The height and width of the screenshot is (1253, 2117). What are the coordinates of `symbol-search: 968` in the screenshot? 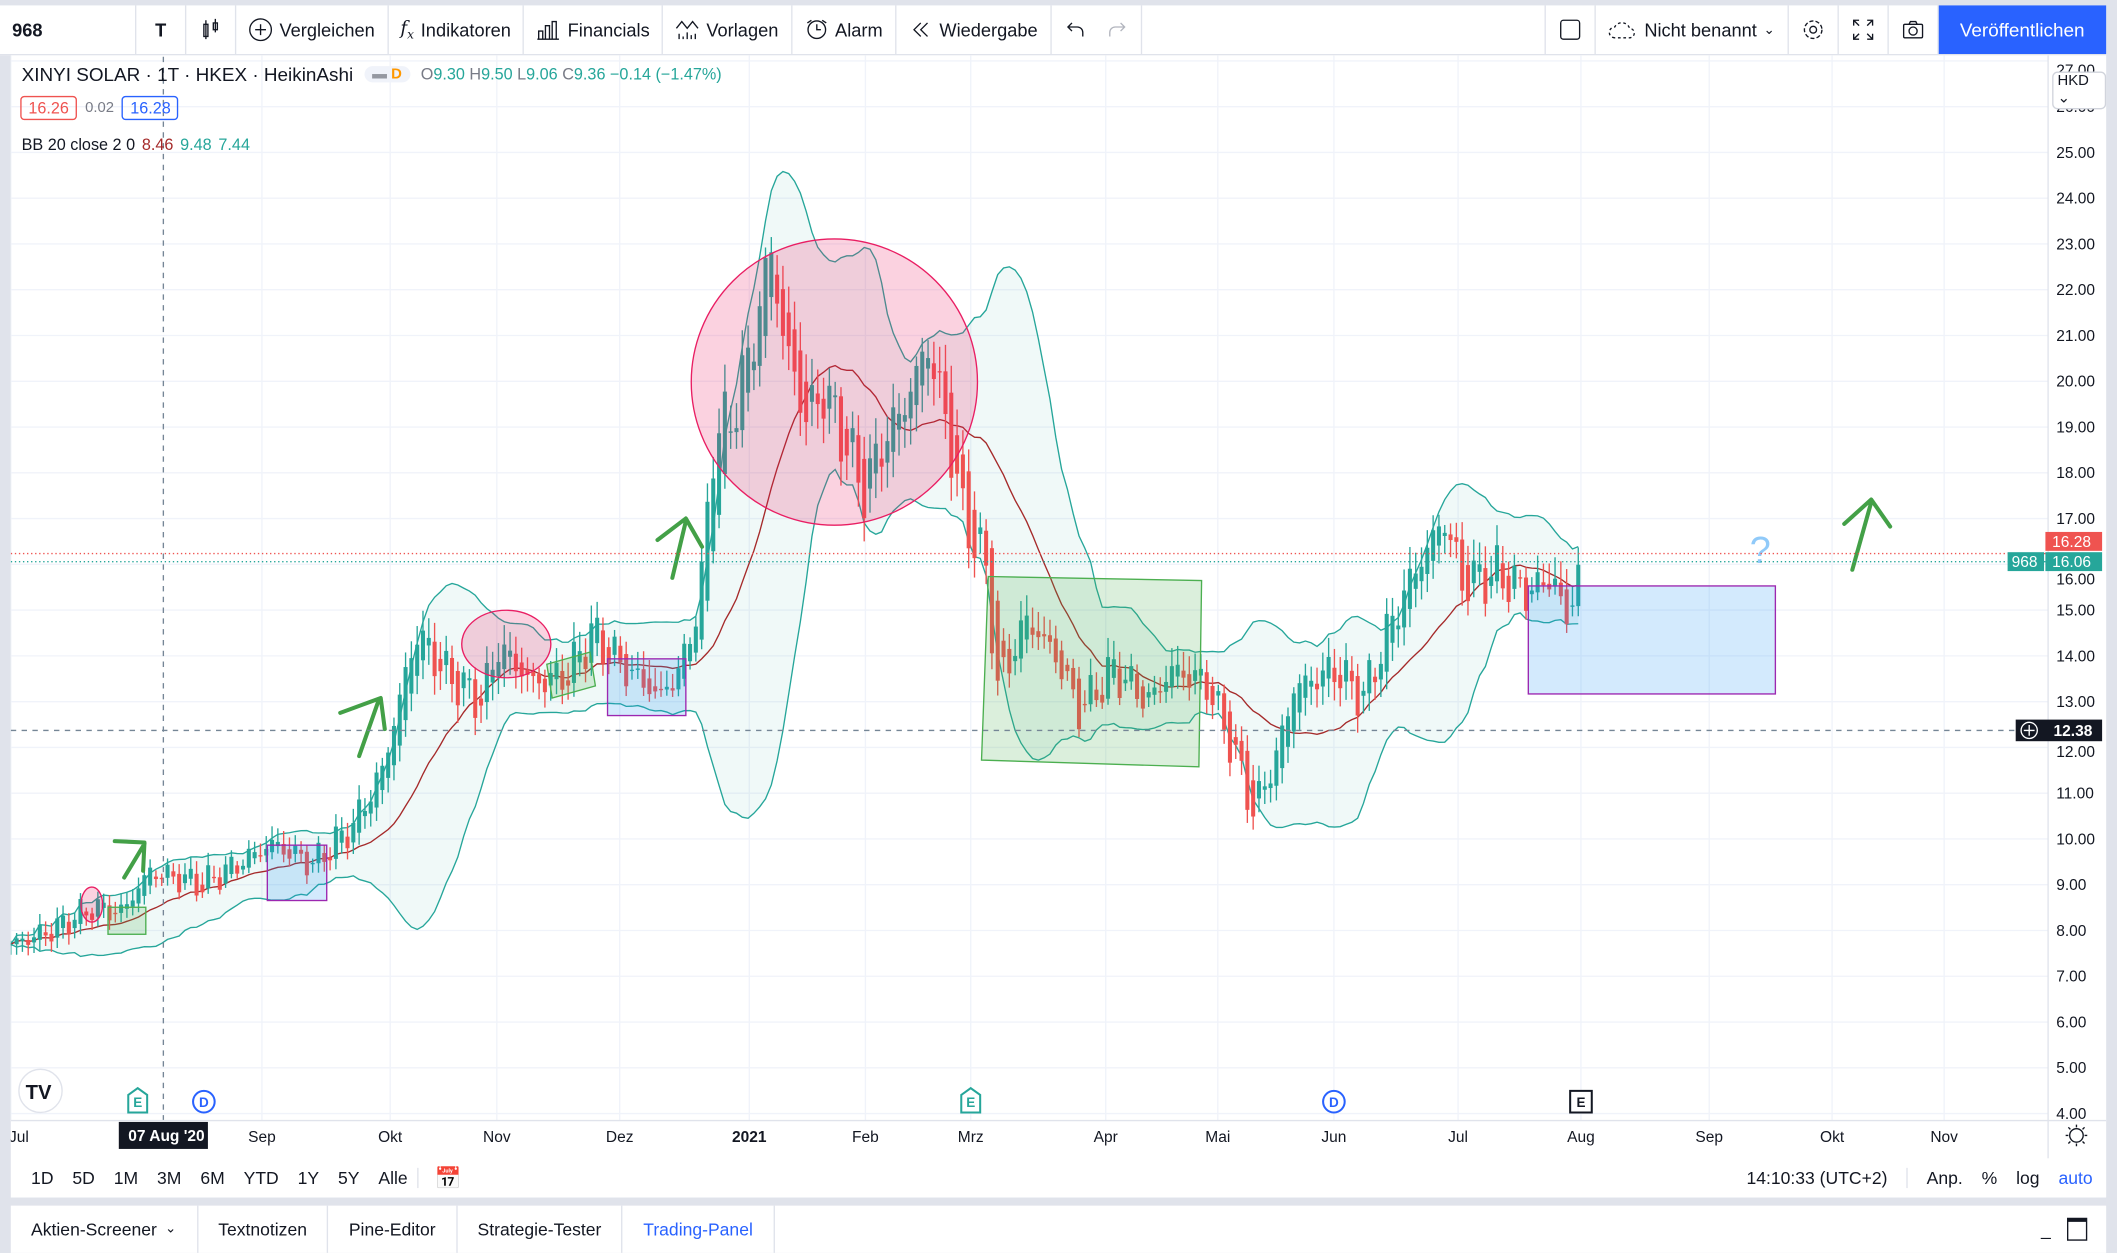 It's located at (68, 30).